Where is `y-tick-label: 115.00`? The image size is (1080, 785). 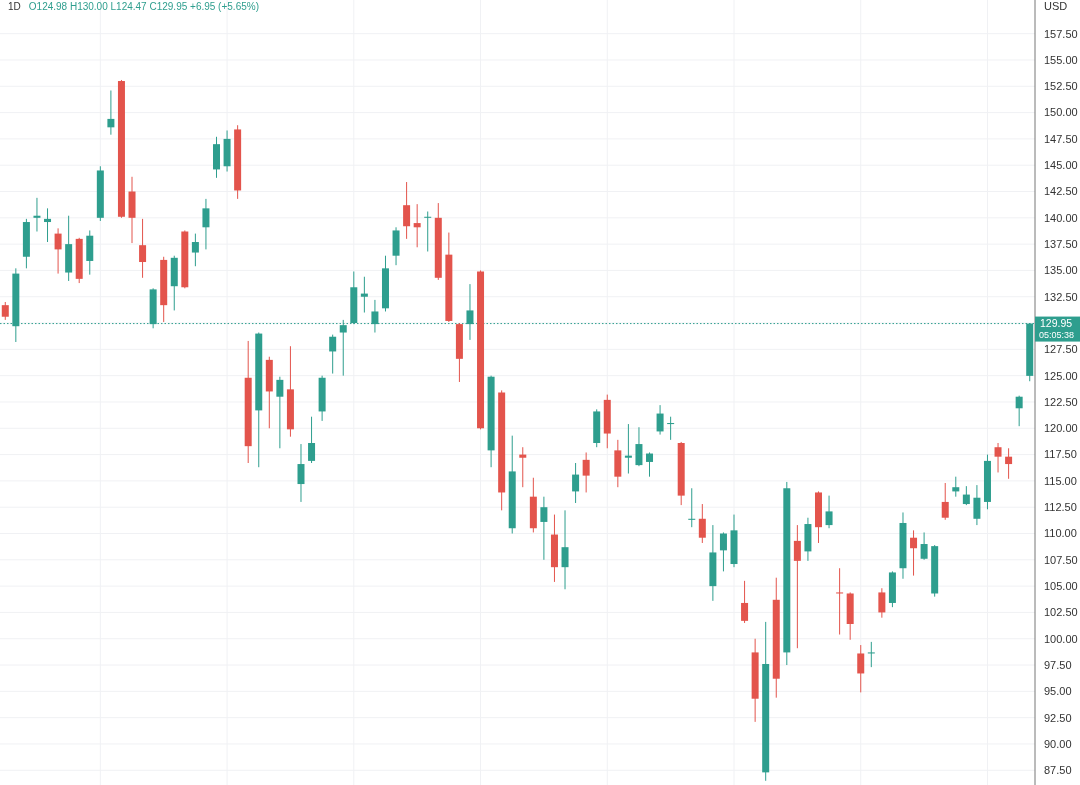
y-tick-label: 115.00 is located at coordinates (1060, 480).